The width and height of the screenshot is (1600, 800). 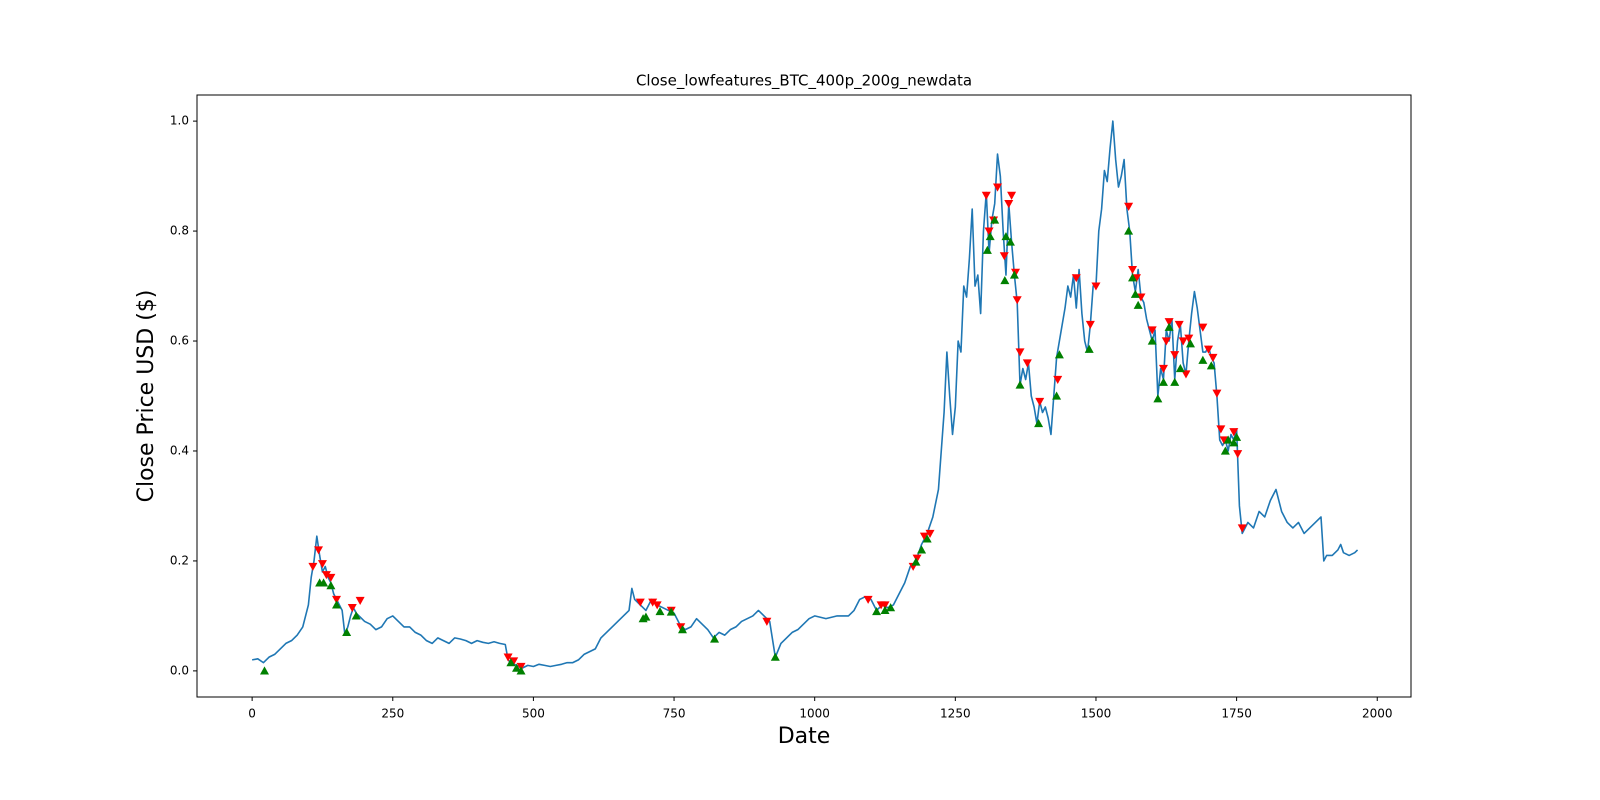 I want to click on x-tick-label: 1750, so click(x=1236, y=714).